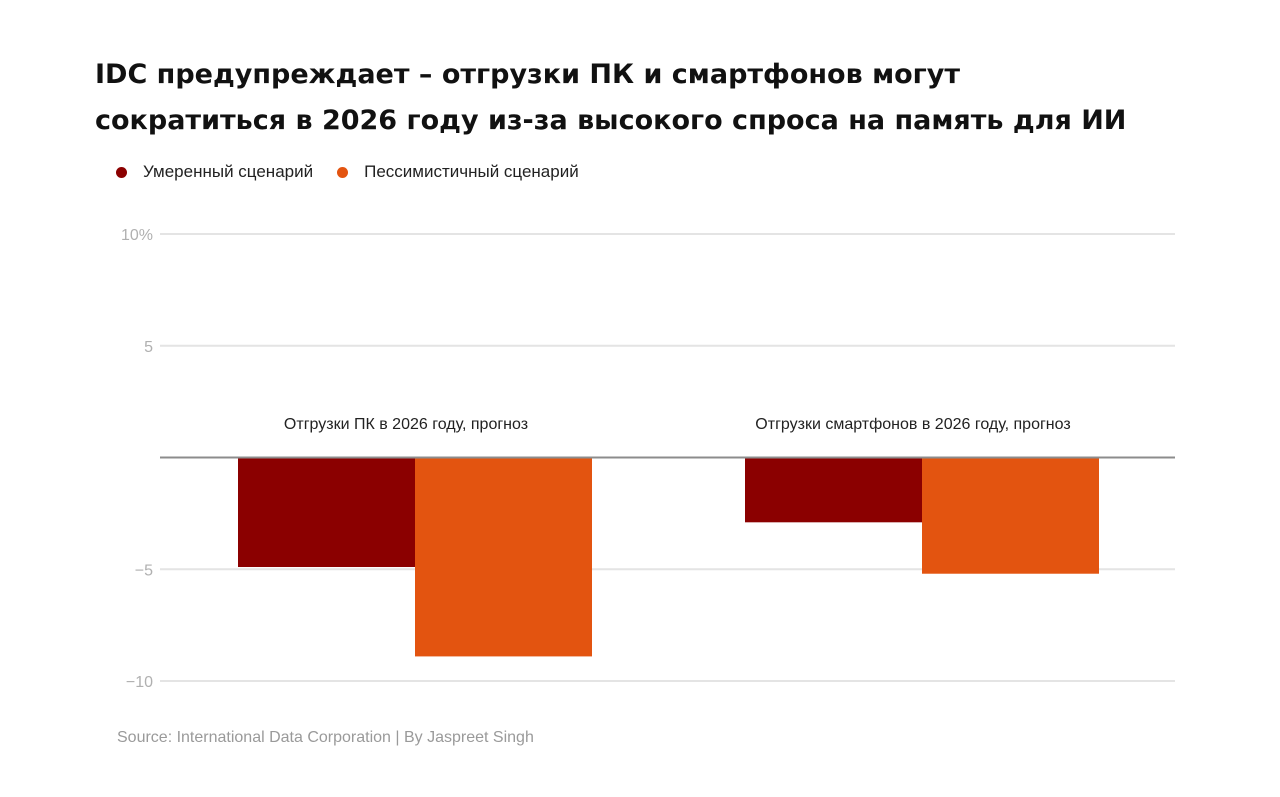 The height and width of the screenshot is (797, 1280). Describe the element at coordinates (406, 424) in the screenshot. I see `category-label: Отгрузки ПК в 2026 году, прогноз` at that location.